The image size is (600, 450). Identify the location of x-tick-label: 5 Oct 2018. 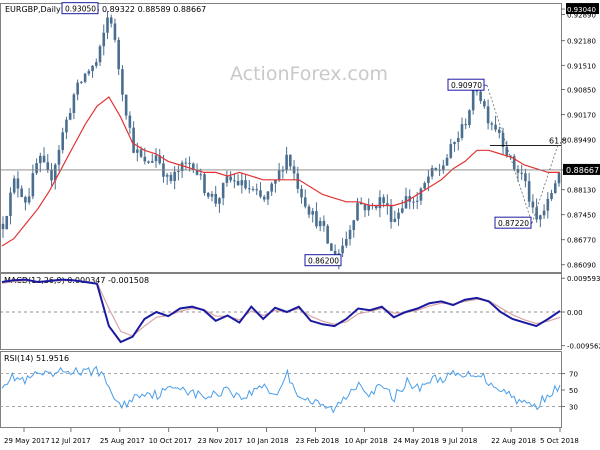
(559, 441).